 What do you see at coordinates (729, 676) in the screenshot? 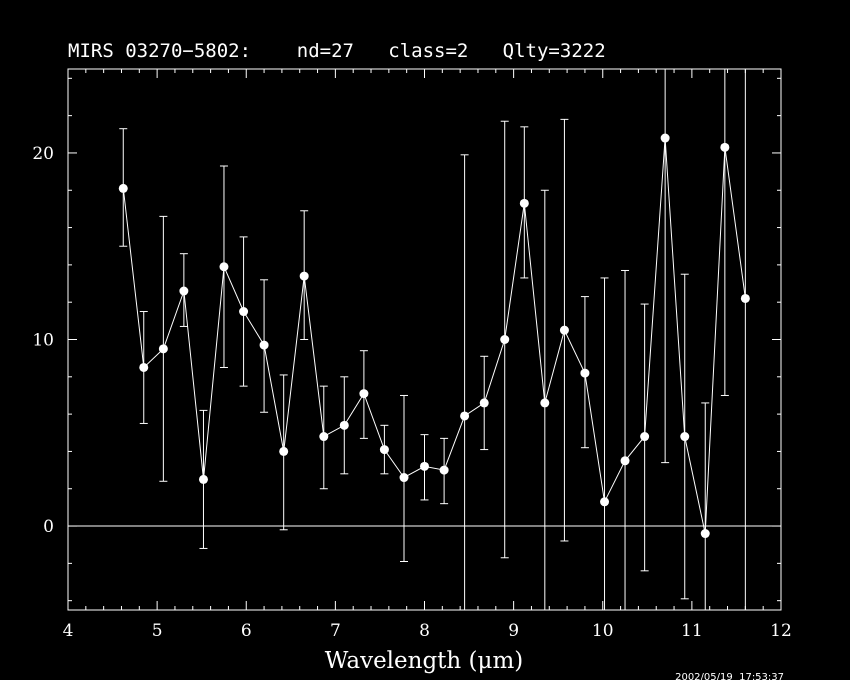
I see `timestamp: 2002/05/19 17:53:37` at bounding box center [729, 676].